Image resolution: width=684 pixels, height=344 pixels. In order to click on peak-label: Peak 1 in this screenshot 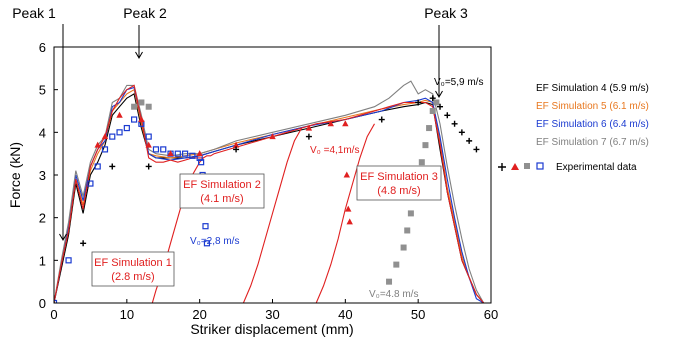, I will do `click(34, 13)`.